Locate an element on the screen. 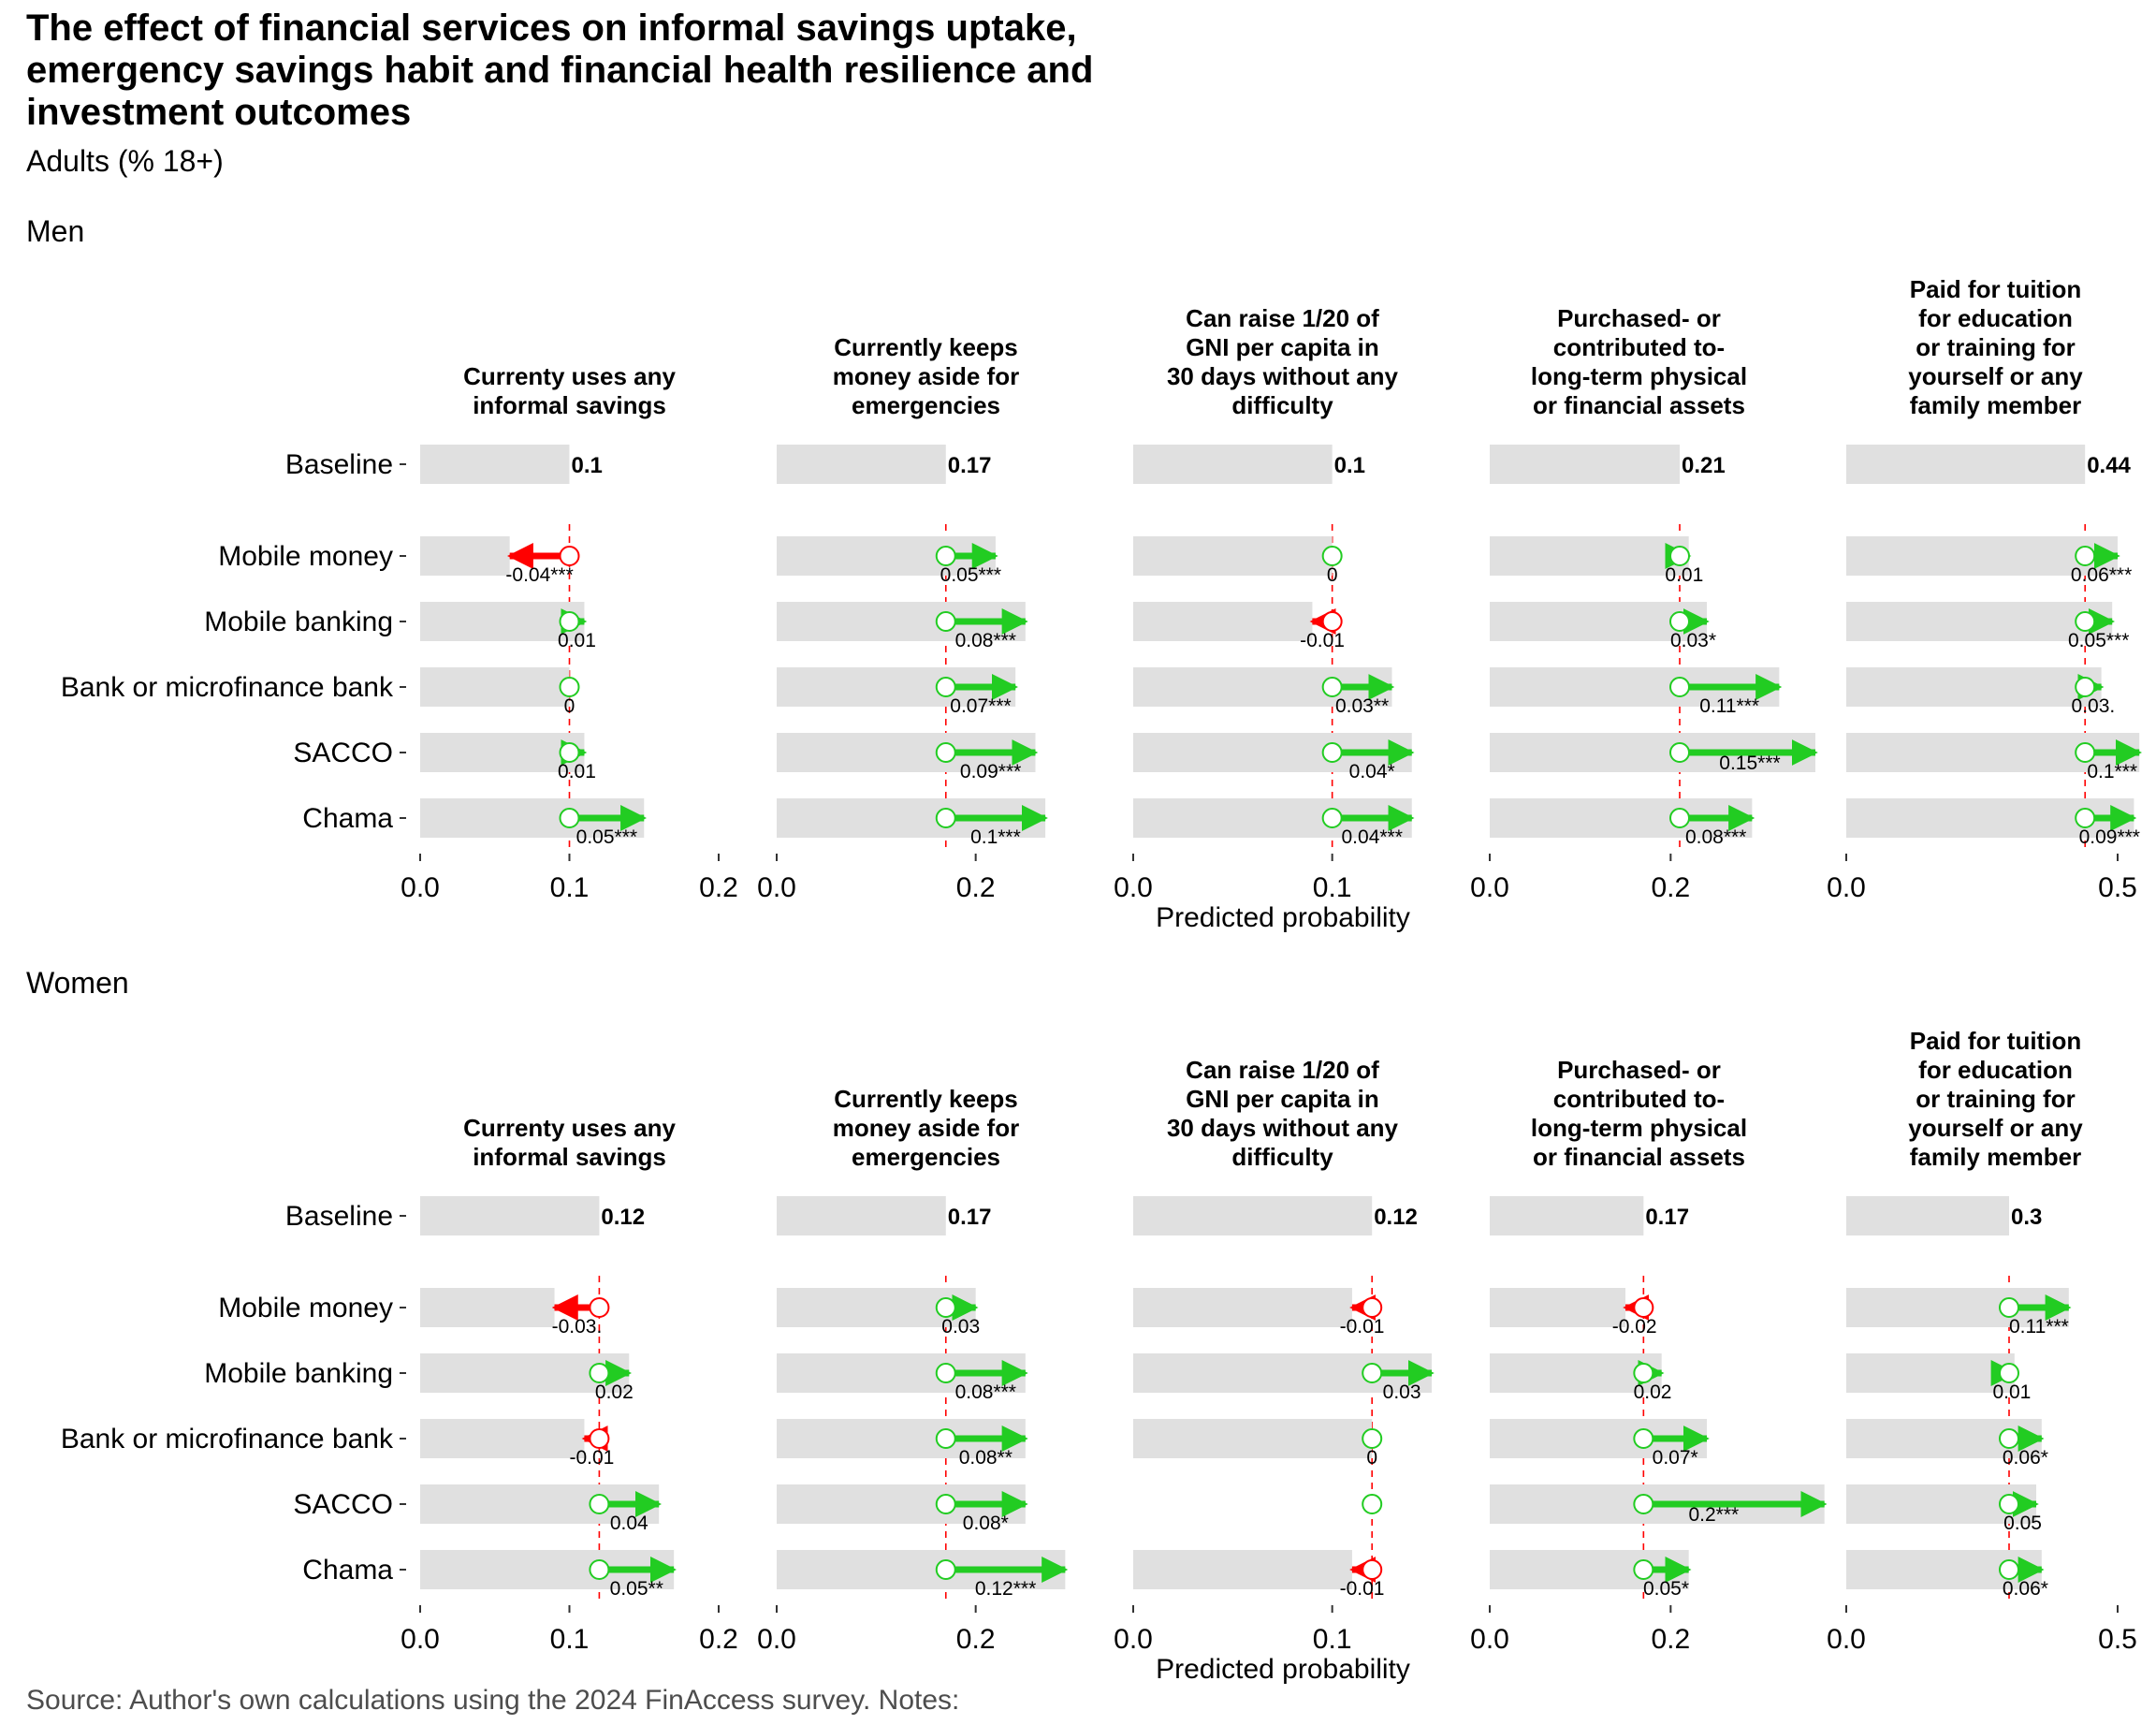 This screenshot has width=2156, height=1725. panel-title: Currenty uses any is located at coordinates (569, 1128).